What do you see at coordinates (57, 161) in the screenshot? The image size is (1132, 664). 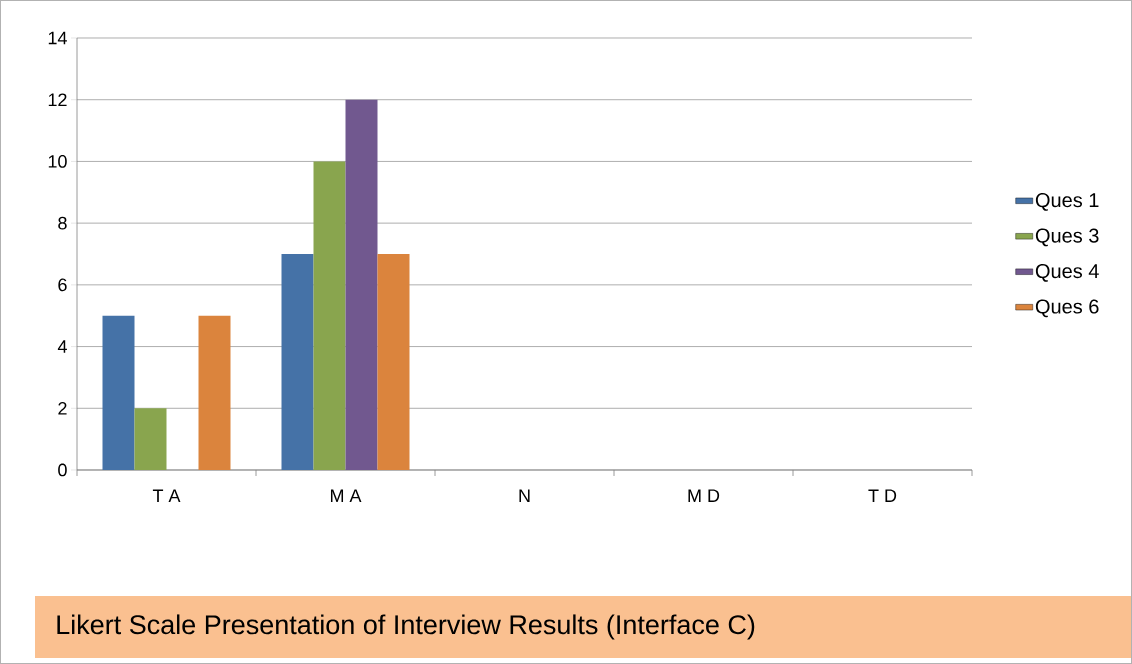 I see `y-tick-label: 10` at bounding box center [57, 161].